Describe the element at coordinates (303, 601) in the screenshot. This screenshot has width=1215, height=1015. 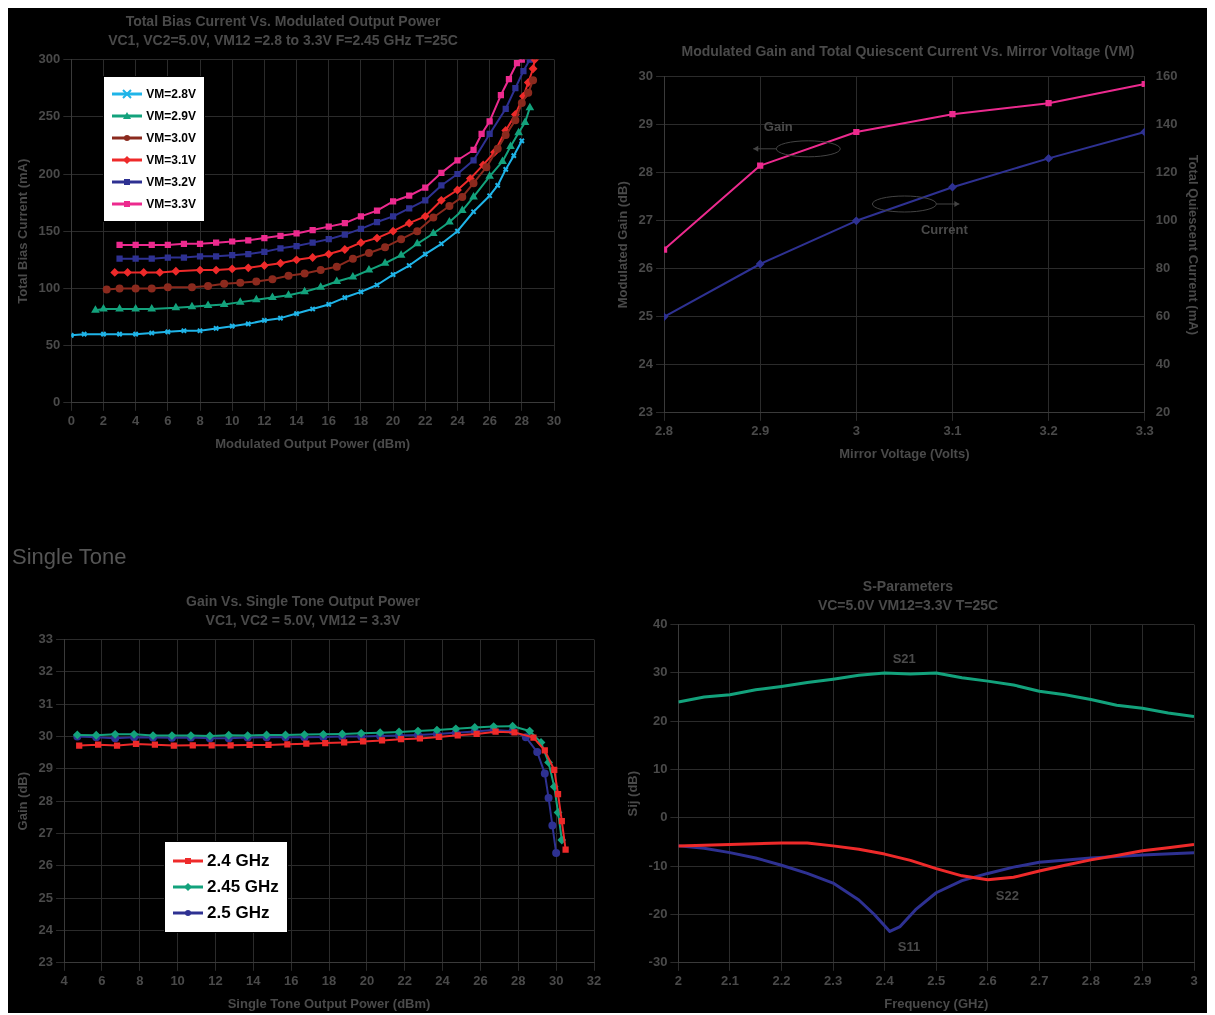
I see `chart-title: Gain Vs. Single Tone Output Power` at that location.